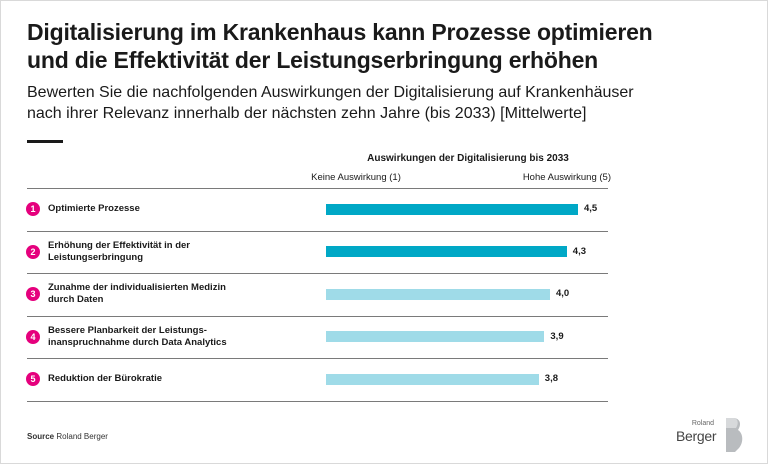 The image size is (768, 464). What do you see at coordinates (356, 177) in the screenshot?
I see `scale-low-label: Keine Auswirkung (1)` at bounding box center [356, 177].